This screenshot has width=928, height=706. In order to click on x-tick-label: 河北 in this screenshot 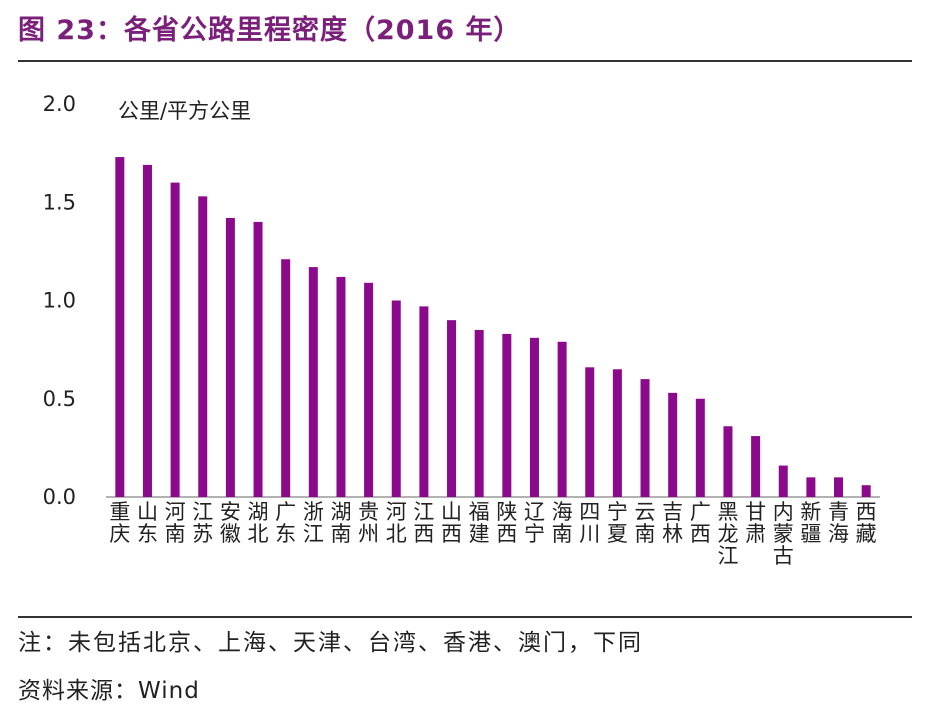, I will do `click(396, 523)`.